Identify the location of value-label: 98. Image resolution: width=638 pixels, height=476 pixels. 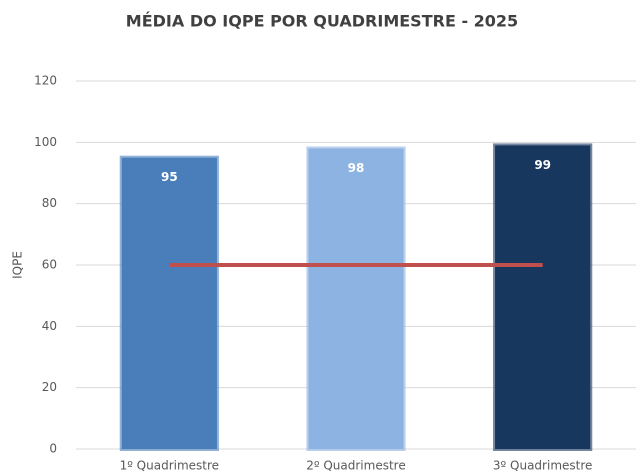
(356, 168).